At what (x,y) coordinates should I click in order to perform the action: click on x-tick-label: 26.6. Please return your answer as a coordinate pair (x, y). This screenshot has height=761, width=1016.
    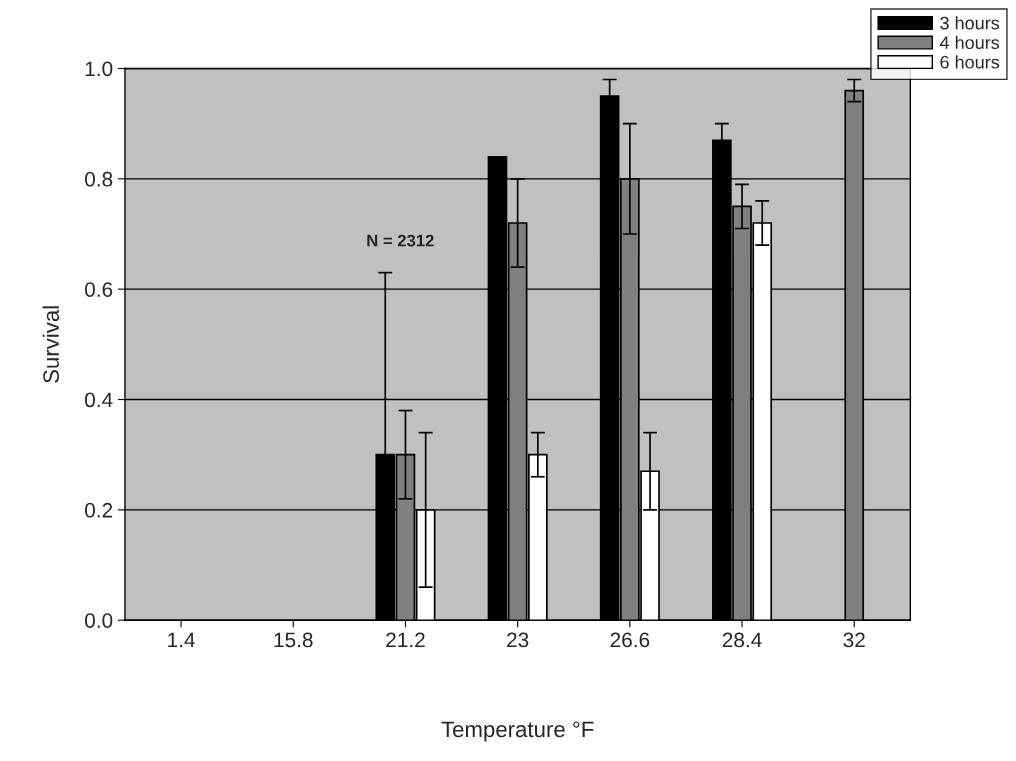
    Looking at the image, I should click on (630, 640).